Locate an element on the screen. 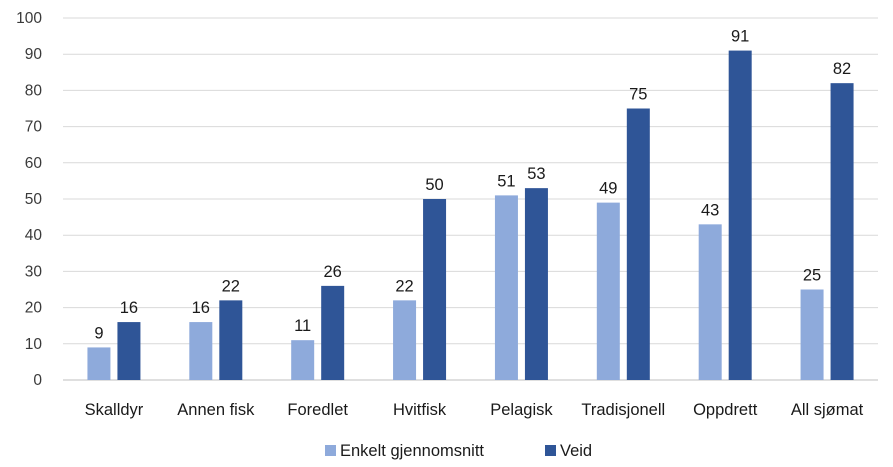  legend-swatch-veid is located at coordinates (550, 450).